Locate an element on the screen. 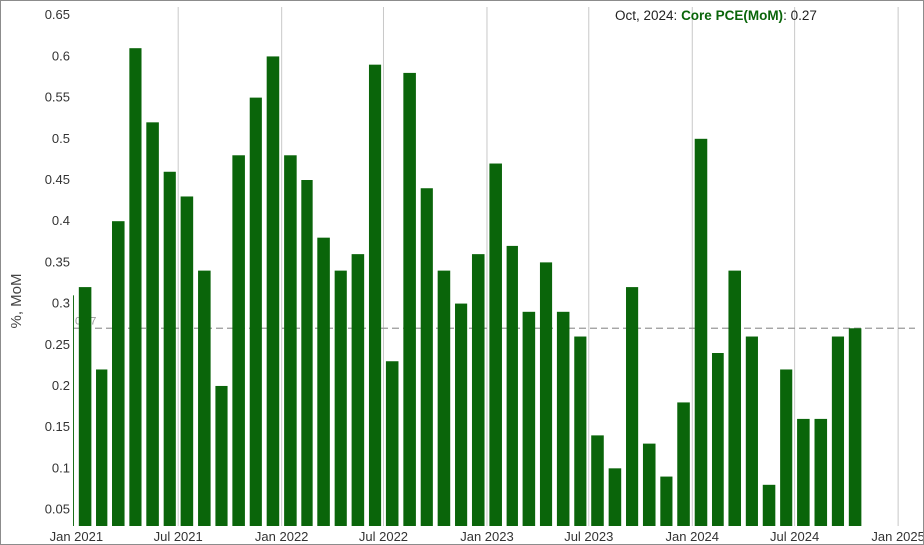 The width and height of the screenshot is (924, 545). y-tick-label: 0.05 is located at coordinates (57, 509).